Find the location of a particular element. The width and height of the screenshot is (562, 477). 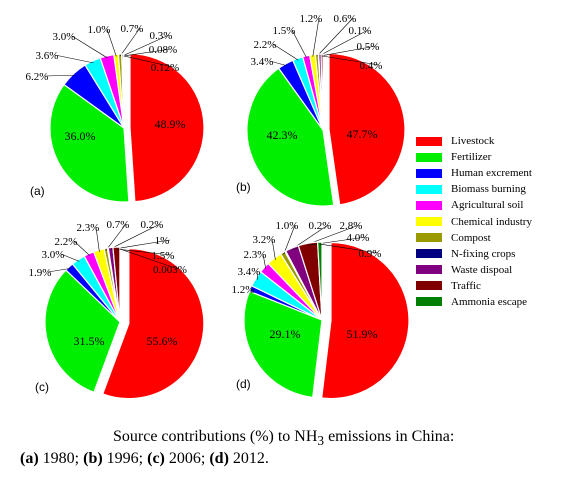

legend-item: Chemical industry is located at coordinates (489, 221).